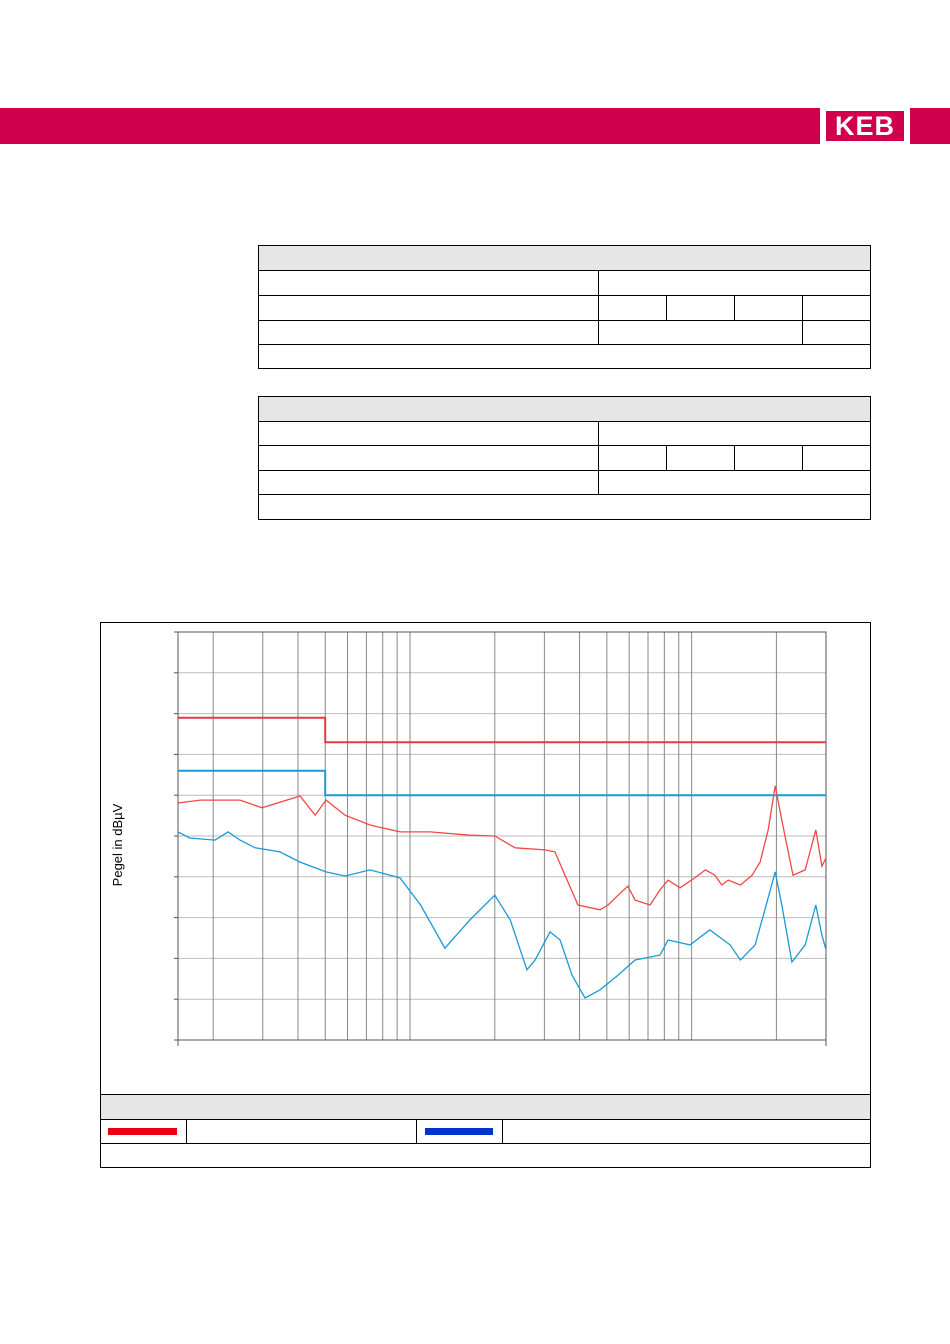 The width and height of the screenshot is (950, 1344). Describe the element at coordinates (485, 1107) in the screenshot. I see `legend-header` at that location.